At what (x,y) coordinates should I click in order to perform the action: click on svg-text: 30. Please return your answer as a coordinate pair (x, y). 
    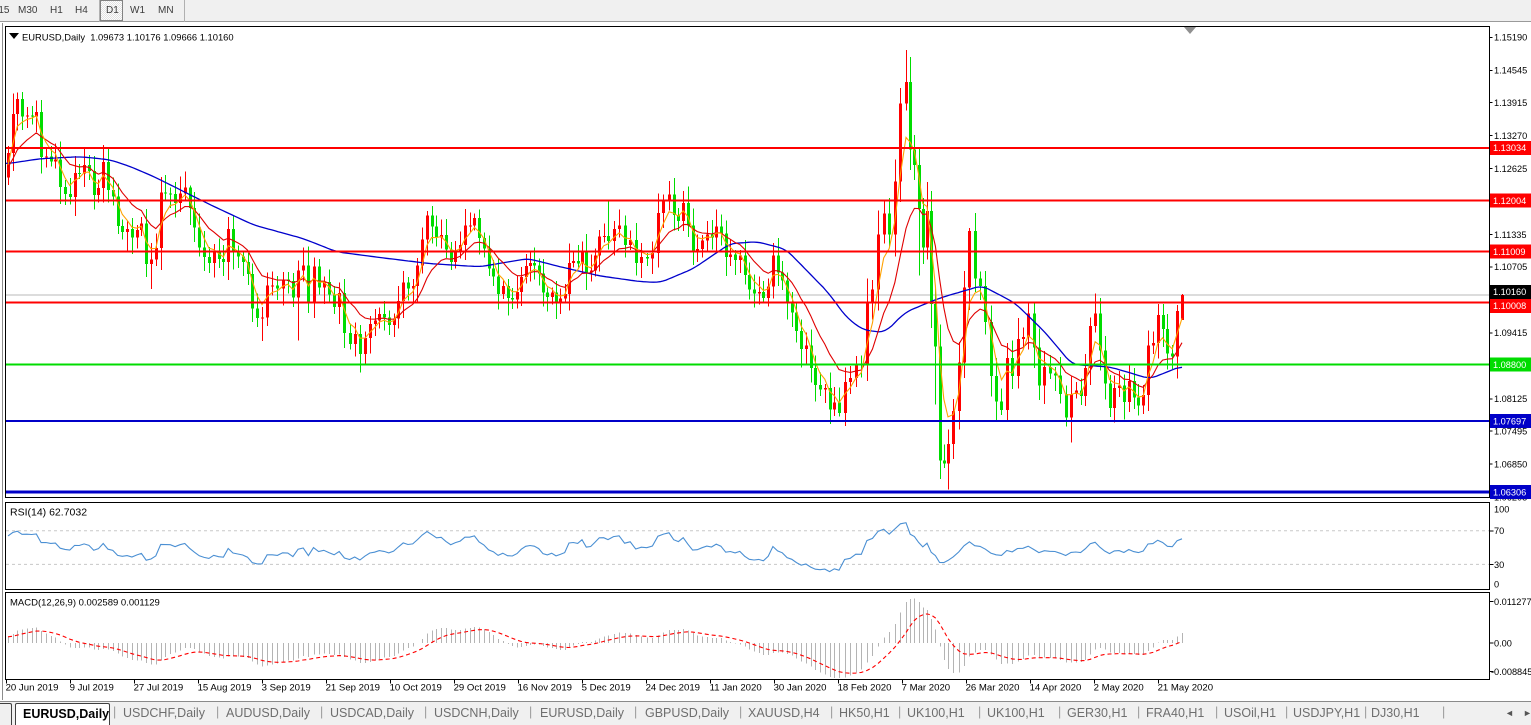
    Looking at the image, I should click on (1499, 565).